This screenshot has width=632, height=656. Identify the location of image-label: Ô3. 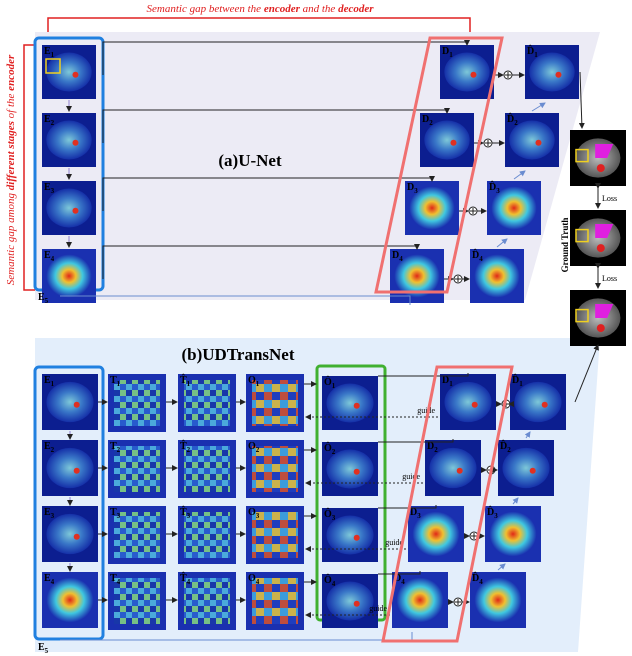
(330, 514).